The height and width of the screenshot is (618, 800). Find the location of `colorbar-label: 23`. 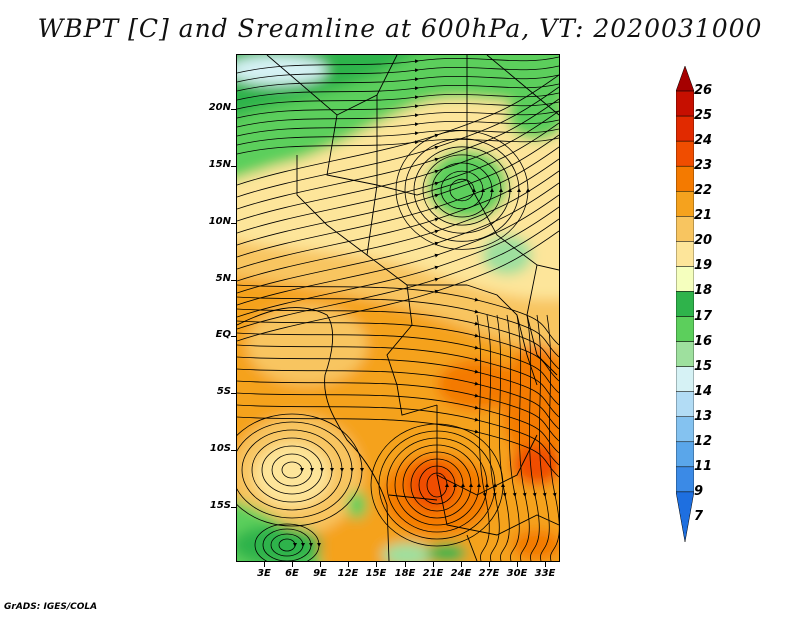

colorbar-label: 23 is located at coordinates (703, 166).